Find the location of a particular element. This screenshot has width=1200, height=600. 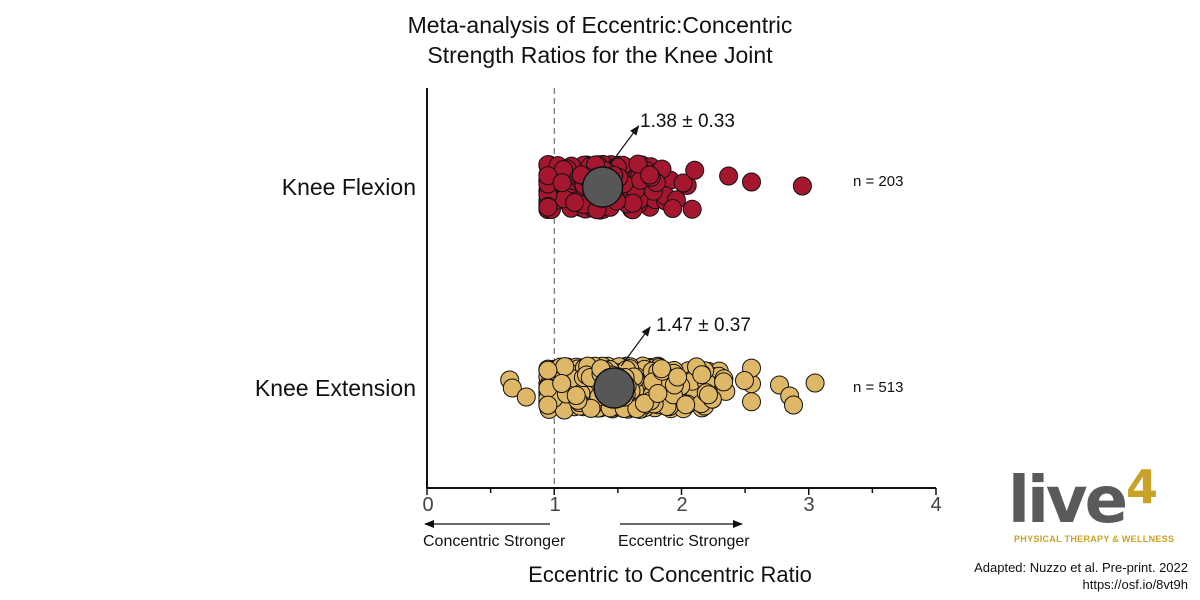

x-tick-label-3: 3 is located at coordinates (809, 505).